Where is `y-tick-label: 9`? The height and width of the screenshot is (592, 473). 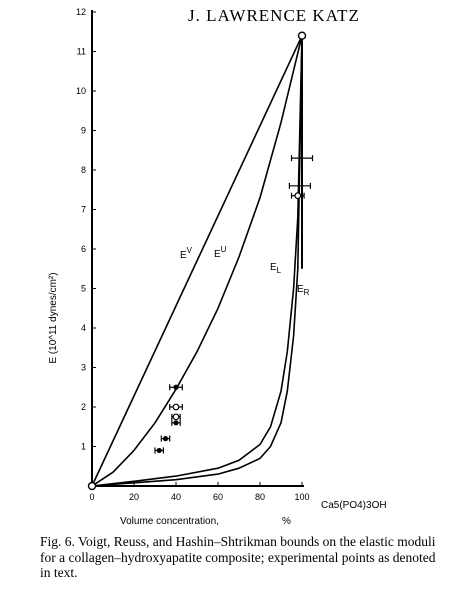
y-tick-label: 9 is located at coordinates (83, 131).